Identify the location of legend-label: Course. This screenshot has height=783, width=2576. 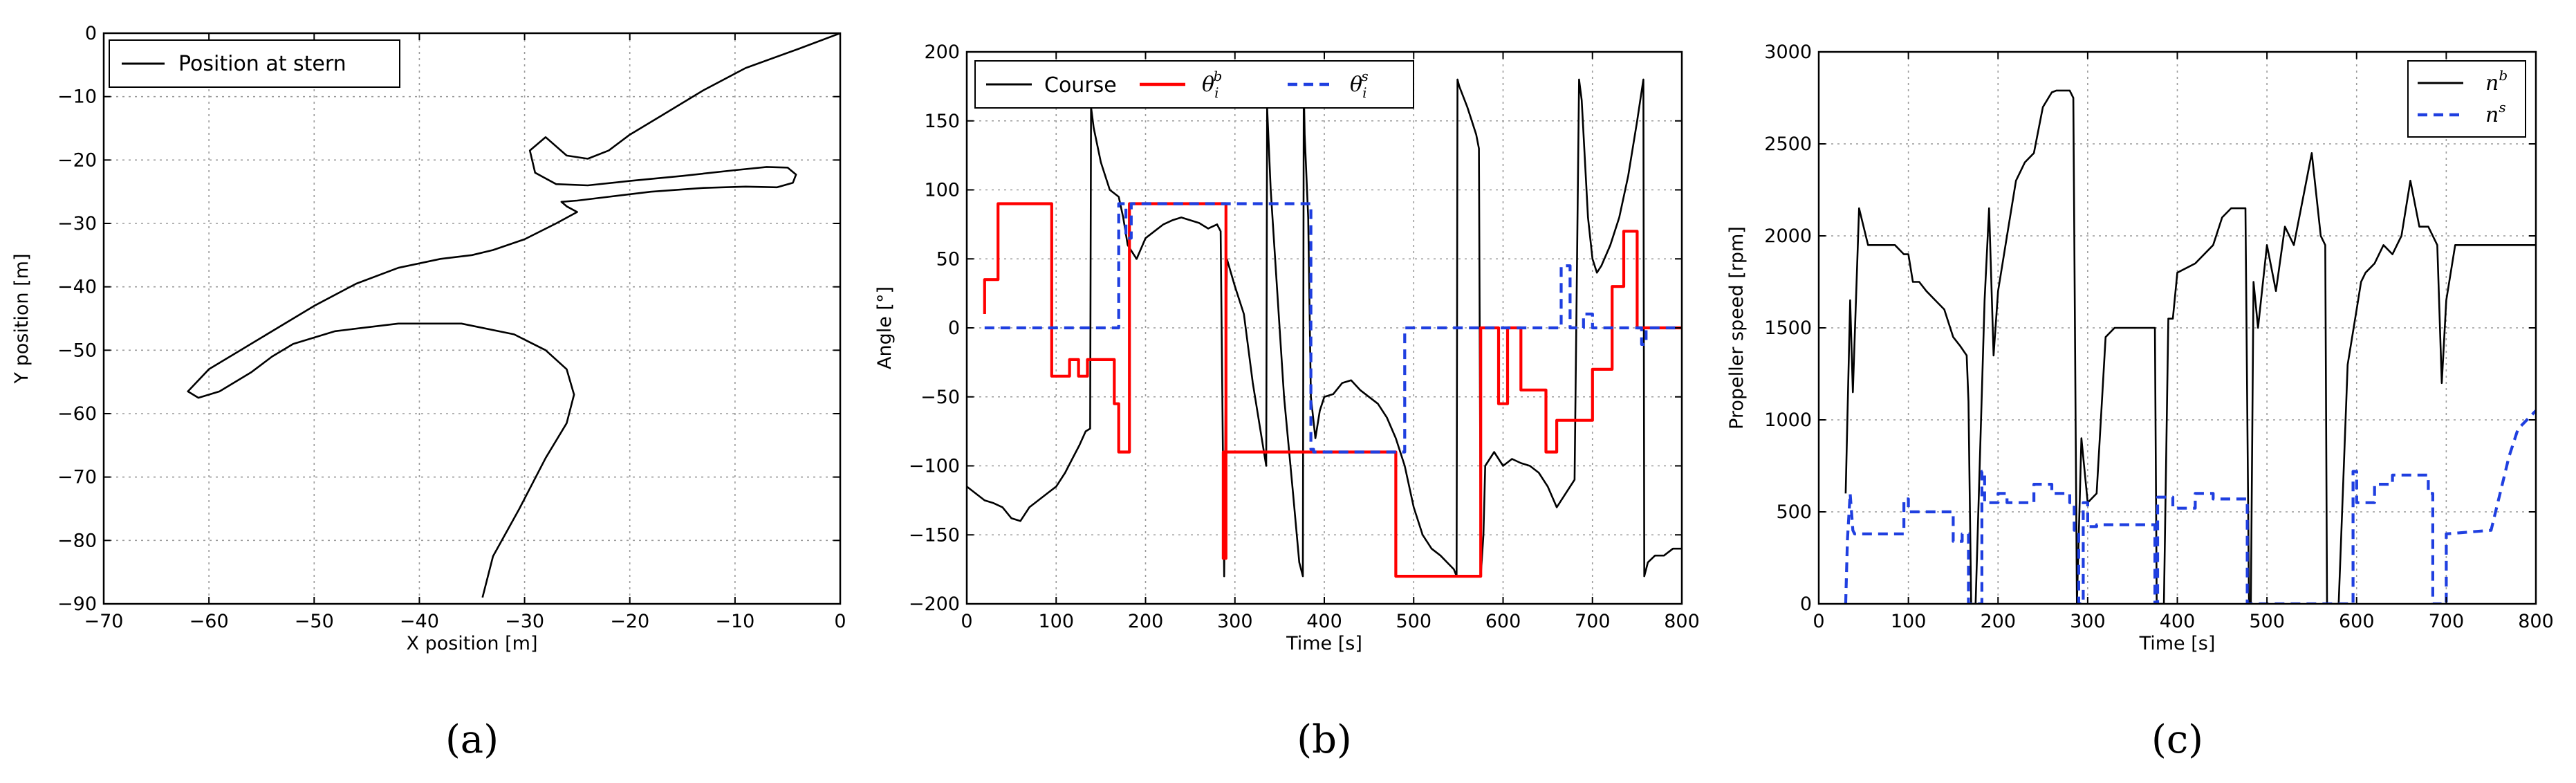
(1080, 85).